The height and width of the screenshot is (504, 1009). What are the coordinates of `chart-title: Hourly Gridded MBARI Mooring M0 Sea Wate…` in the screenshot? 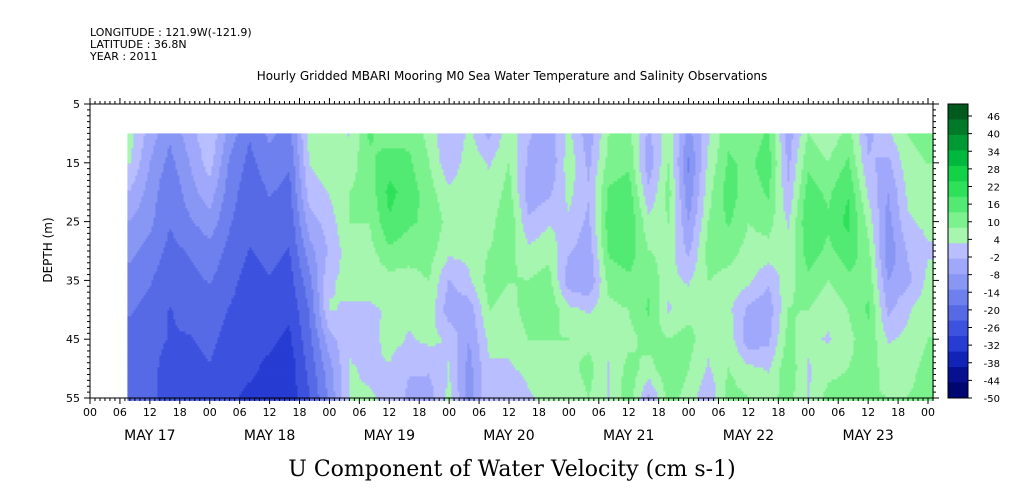 It's located at (512, 76).